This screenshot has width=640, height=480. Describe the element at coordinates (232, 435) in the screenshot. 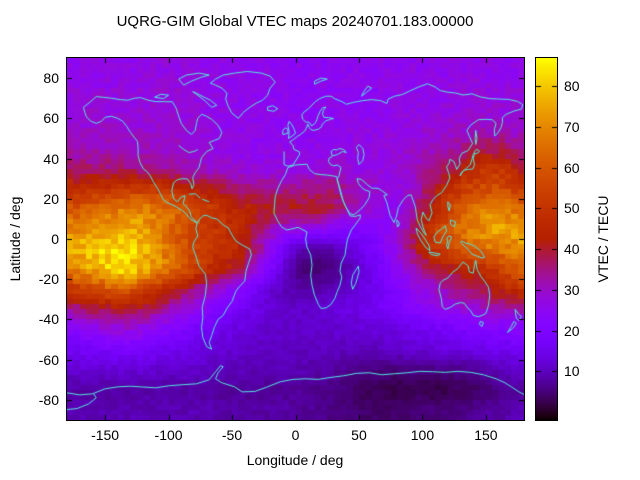

I see `x-tick-label: -50` at that location.